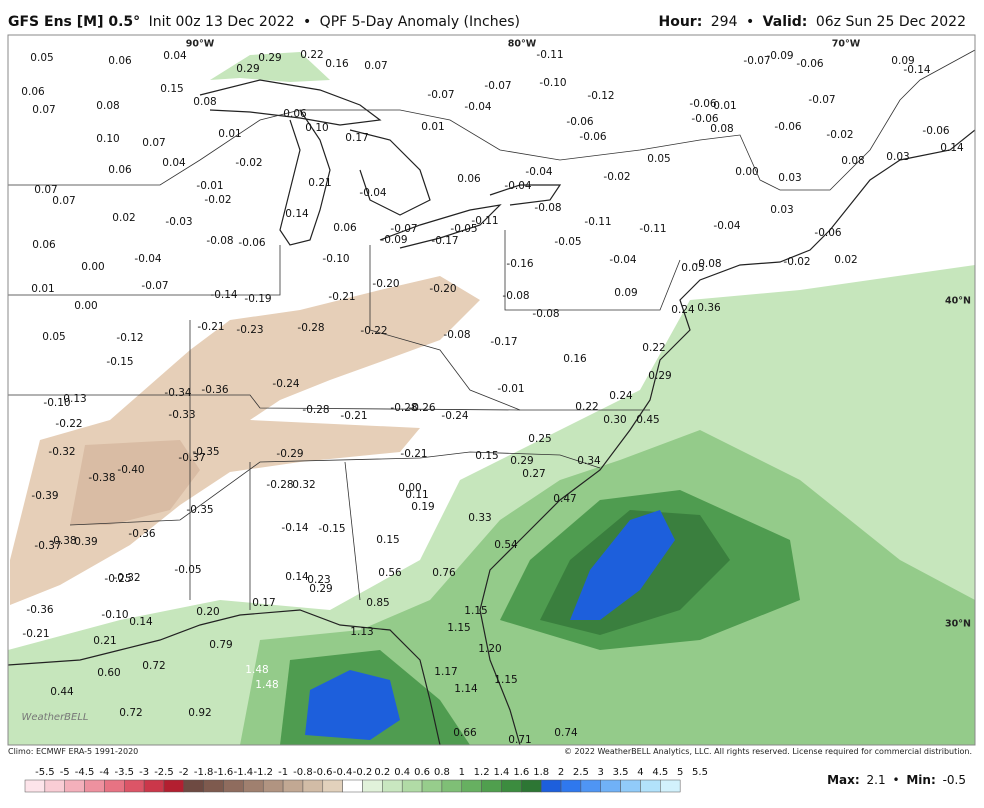 Image resolution: width=984 pixels, height=808 pixels. What do you see at coordinates (622, 565) in the screenshot?
I see `shade-blue-ocean` at bounding box center [622, 565].